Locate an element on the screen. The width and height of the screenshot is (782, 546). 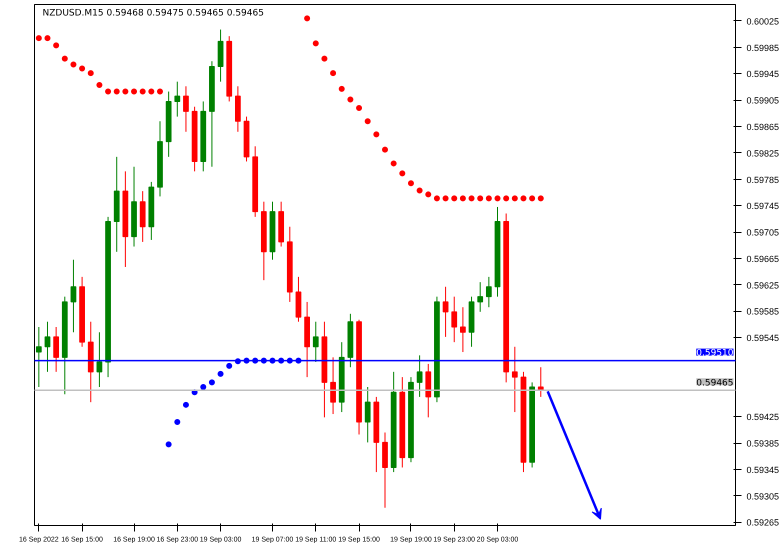
y-tick-label: 0.59905 is located at coordinates (763, 101).